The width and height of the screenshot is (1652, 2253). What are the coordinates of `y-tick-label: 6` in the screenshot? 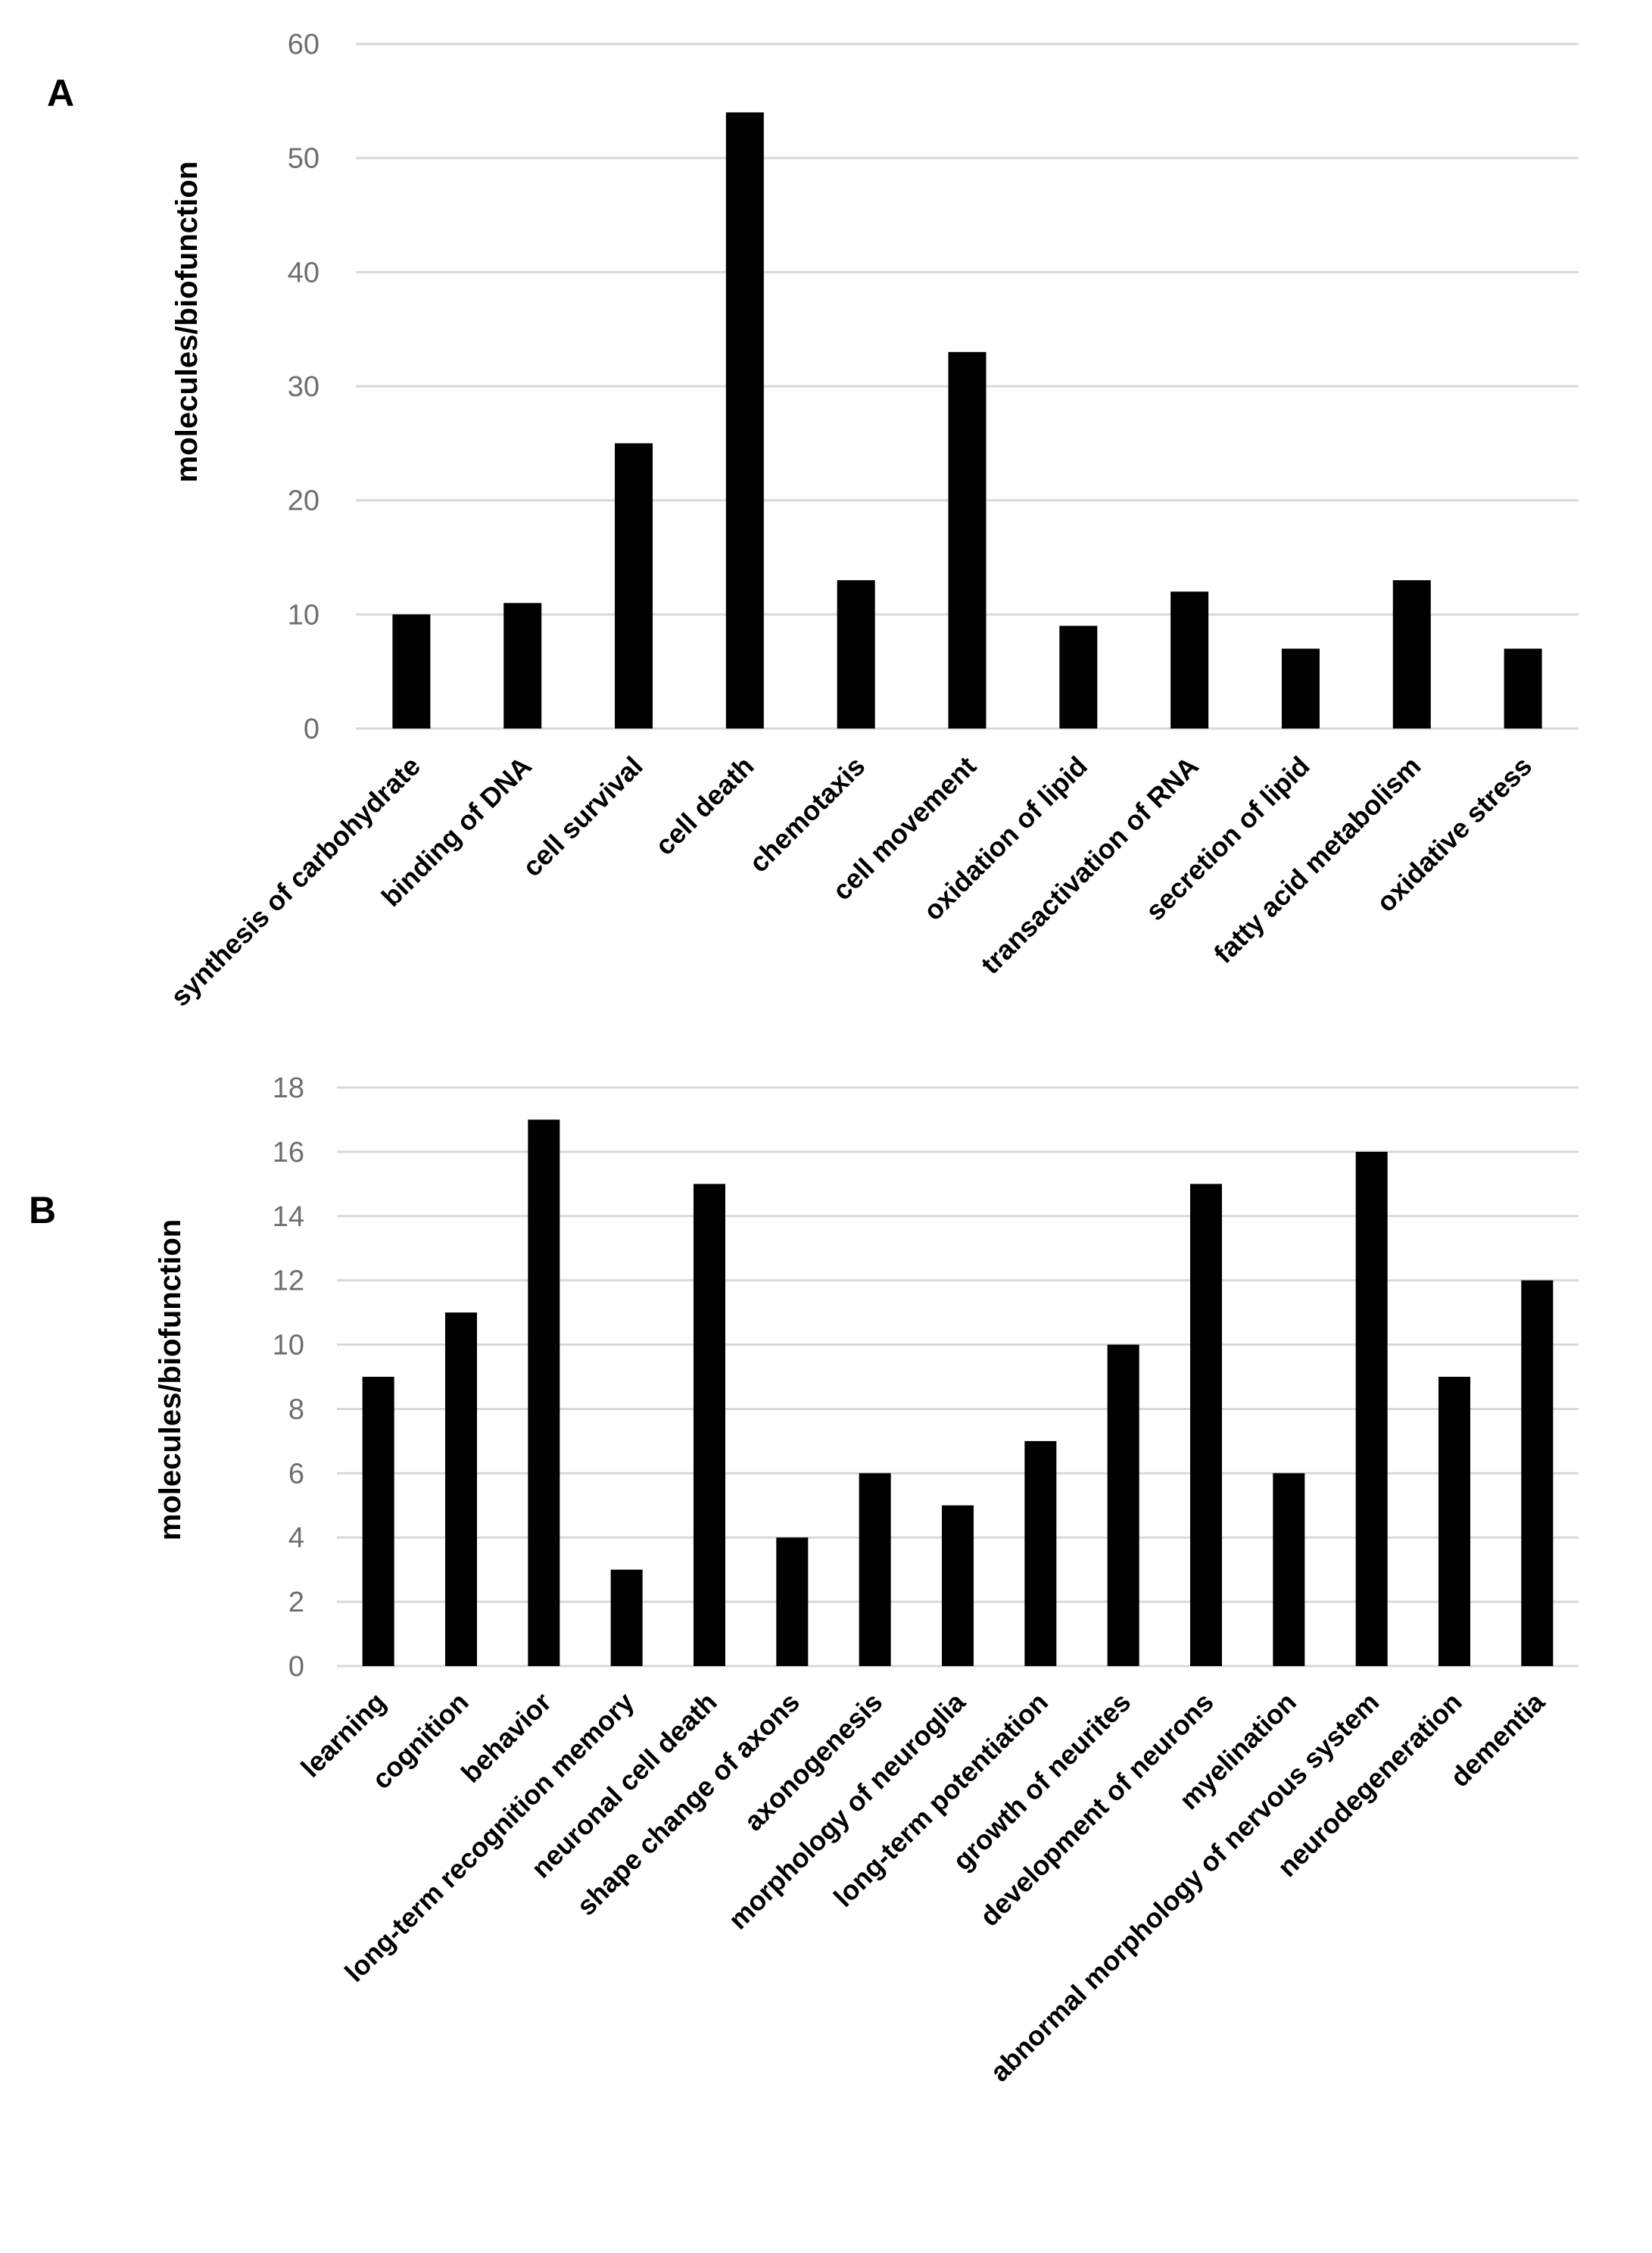 It's located at (296, 1474).